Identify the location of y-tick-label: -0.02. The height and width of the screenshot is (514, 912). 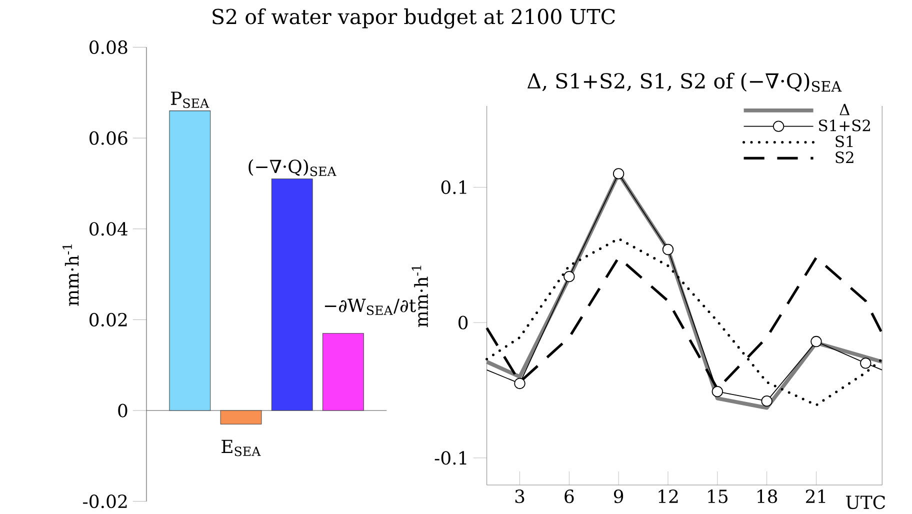
(105, 501).